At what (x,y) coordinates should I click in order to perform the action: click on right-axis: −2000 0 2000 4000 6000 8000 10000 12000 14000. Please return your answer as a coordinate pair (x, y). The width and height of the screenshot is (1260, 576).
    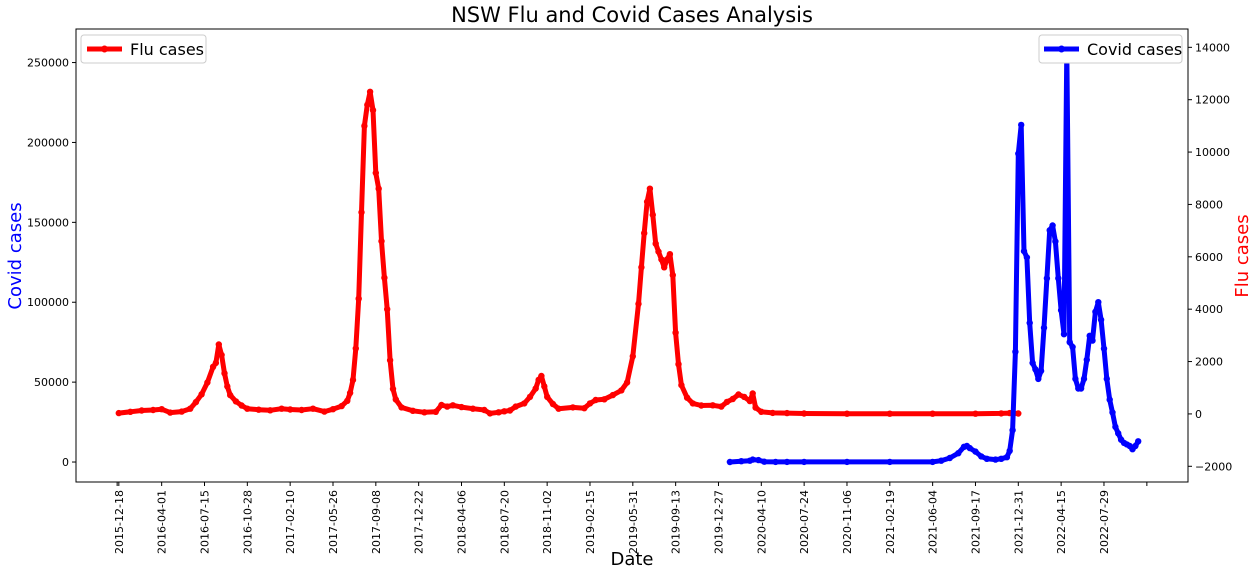
    Looking at the image, I should click on (1210, 257).